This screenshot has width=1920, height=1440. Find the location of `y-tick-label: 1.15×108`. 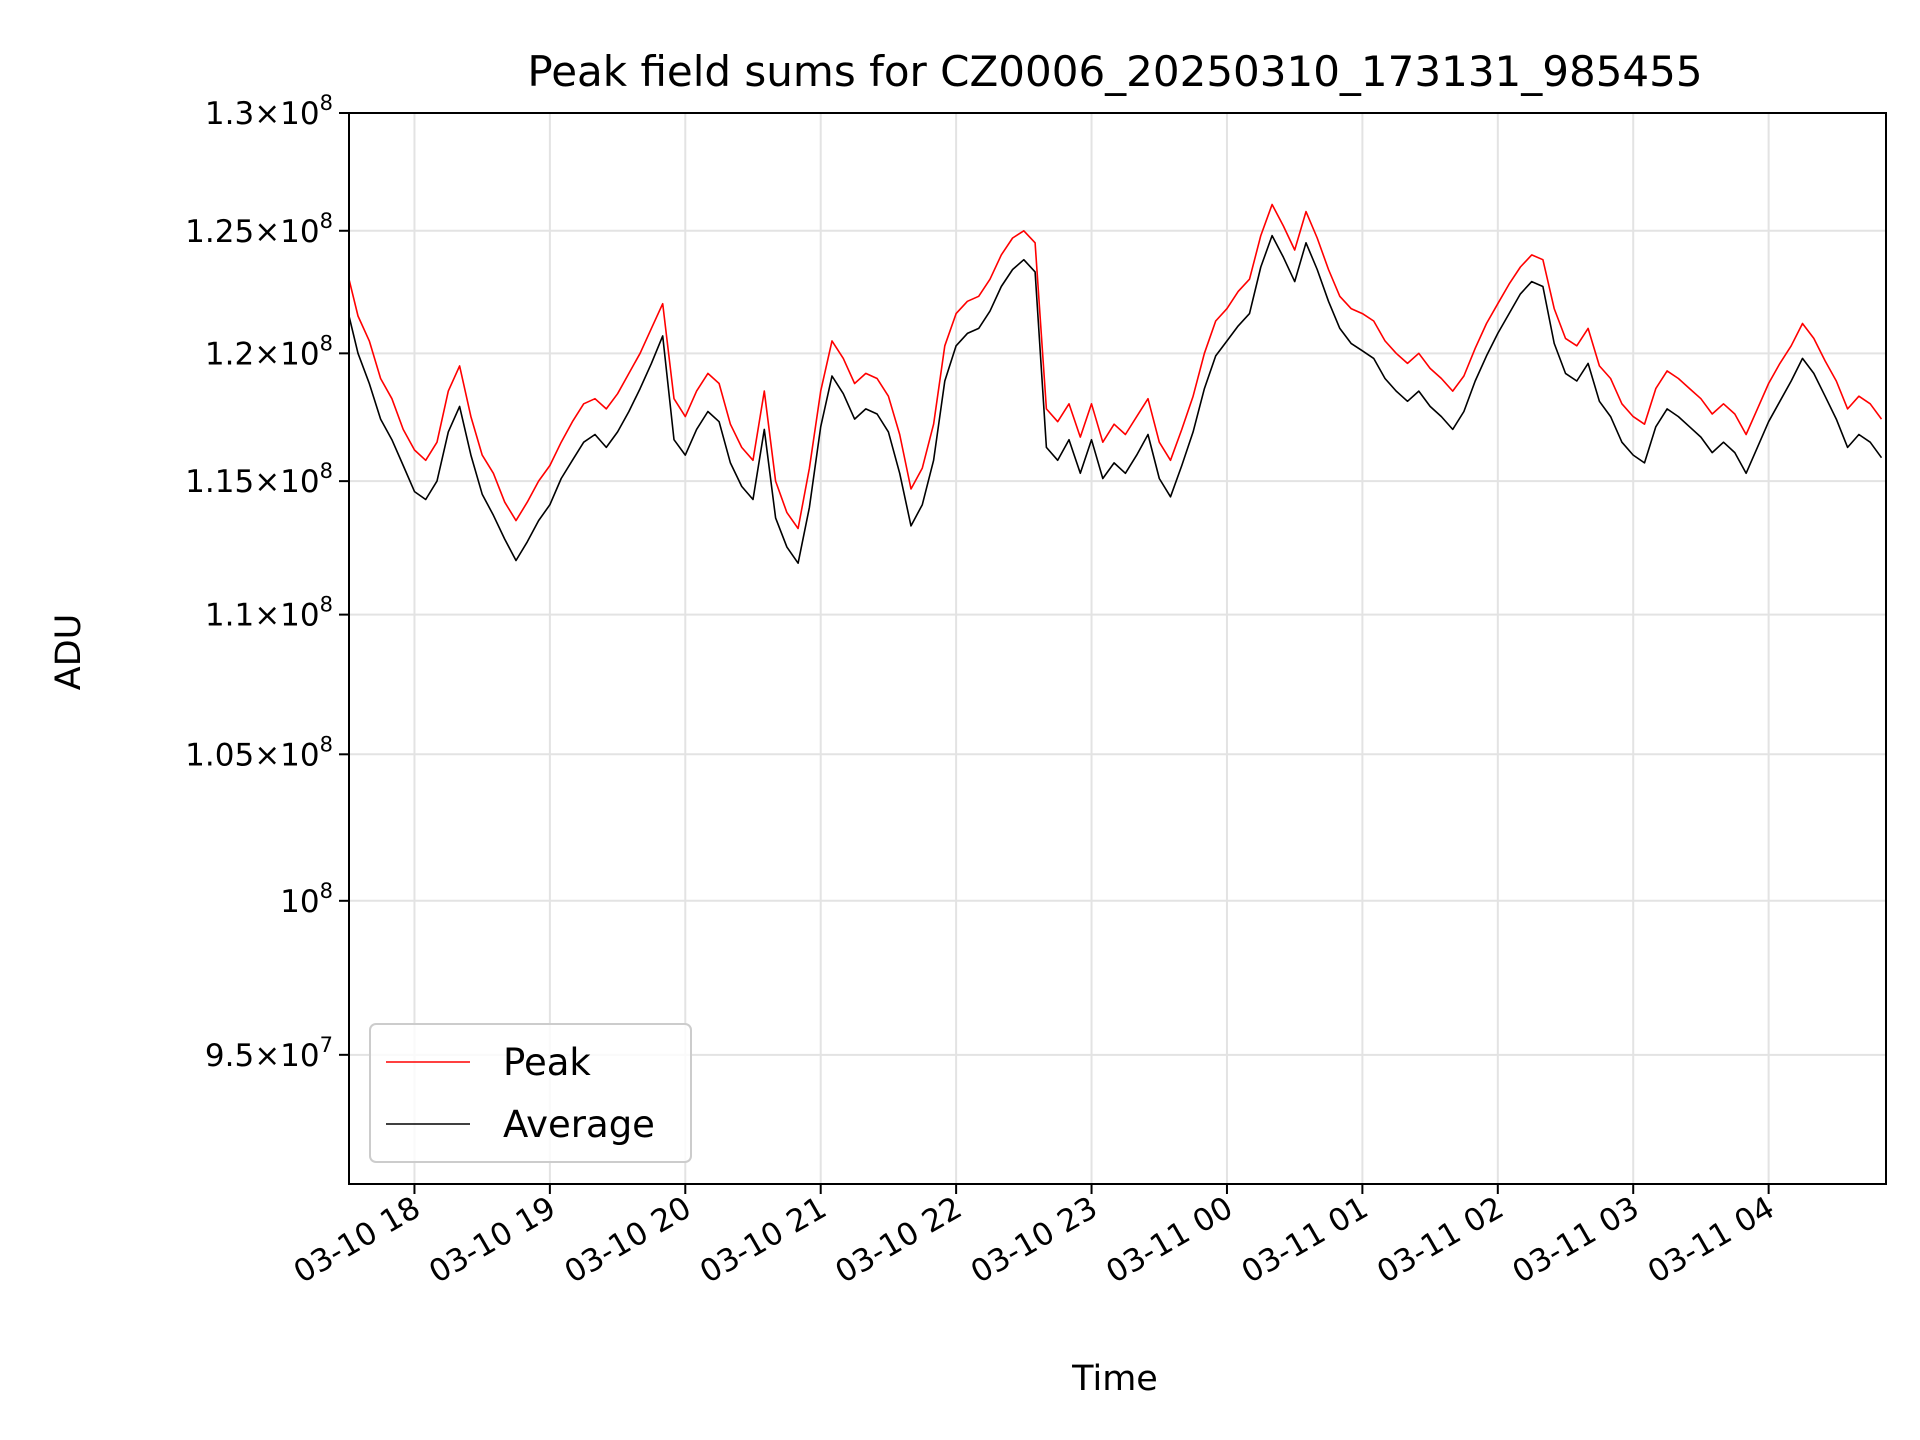

y-tick-label: 1.15×108 is located at coordinates (259, 479).